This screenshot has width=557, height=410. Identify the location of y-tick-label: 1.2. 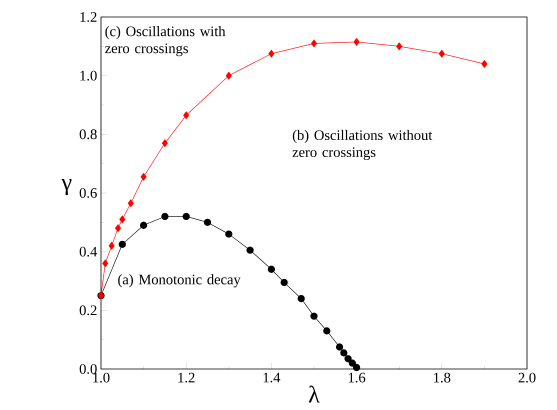
(88, 17).